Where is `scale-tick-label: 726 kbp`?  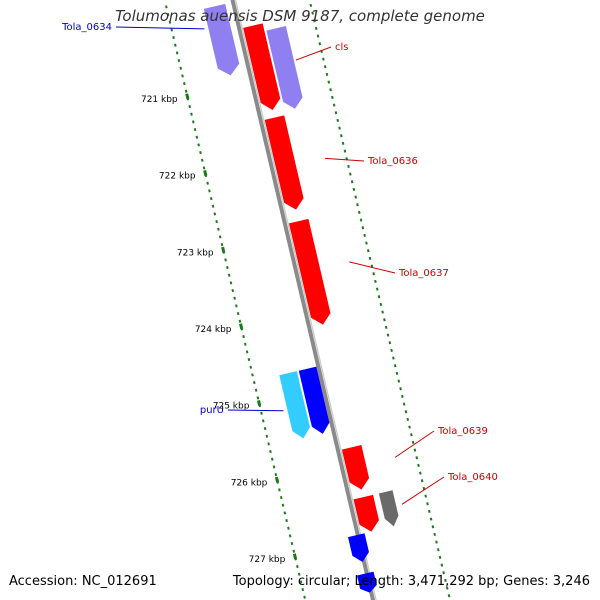 scale-tick-label: 726 kbp is located at coordinates (249, 483).